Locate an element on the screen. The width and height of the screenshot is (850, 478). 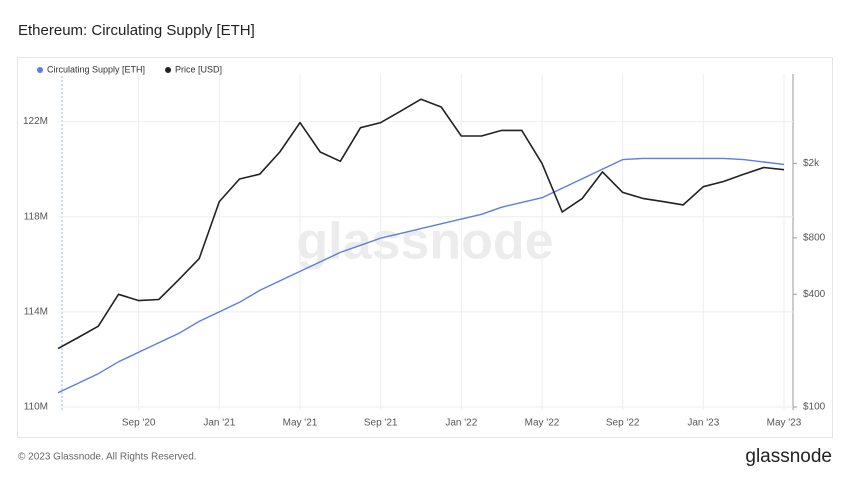
x-tick-label: Jan '21 is located at coordinates (219, 423).